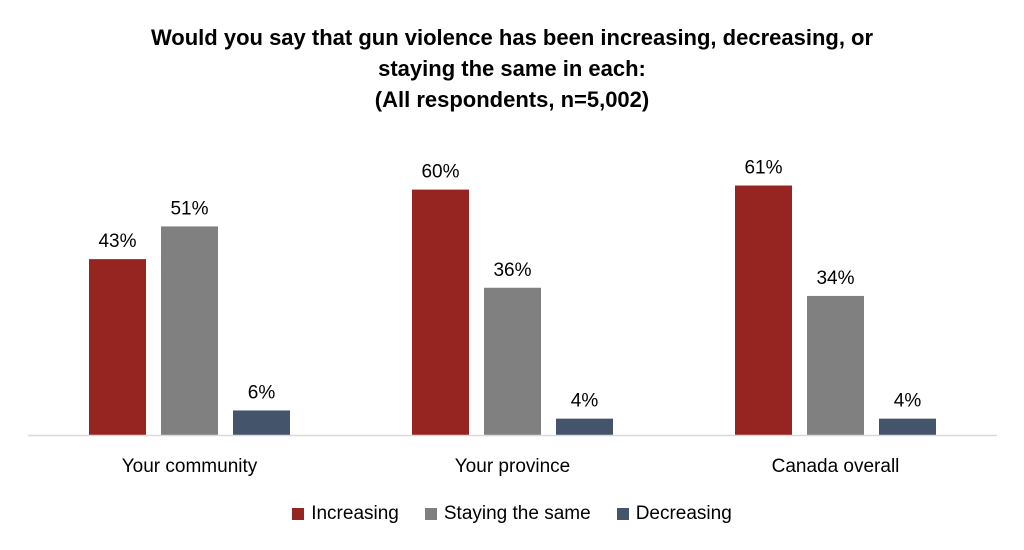 This screenshot has height=550, width=1024. Describe the element at coordinates (584, 426) in the screenshot. I see `bar-your-province-decreasing` at that location.